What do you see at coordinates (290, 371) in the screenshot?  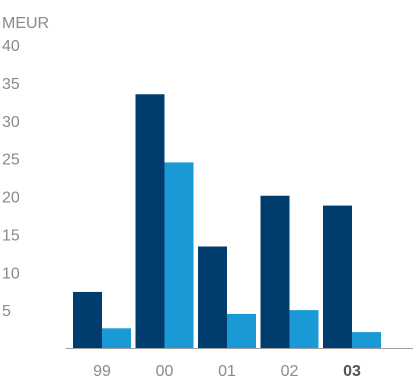 I see `x-tick-label: 02` at bounding box center [290, 371].